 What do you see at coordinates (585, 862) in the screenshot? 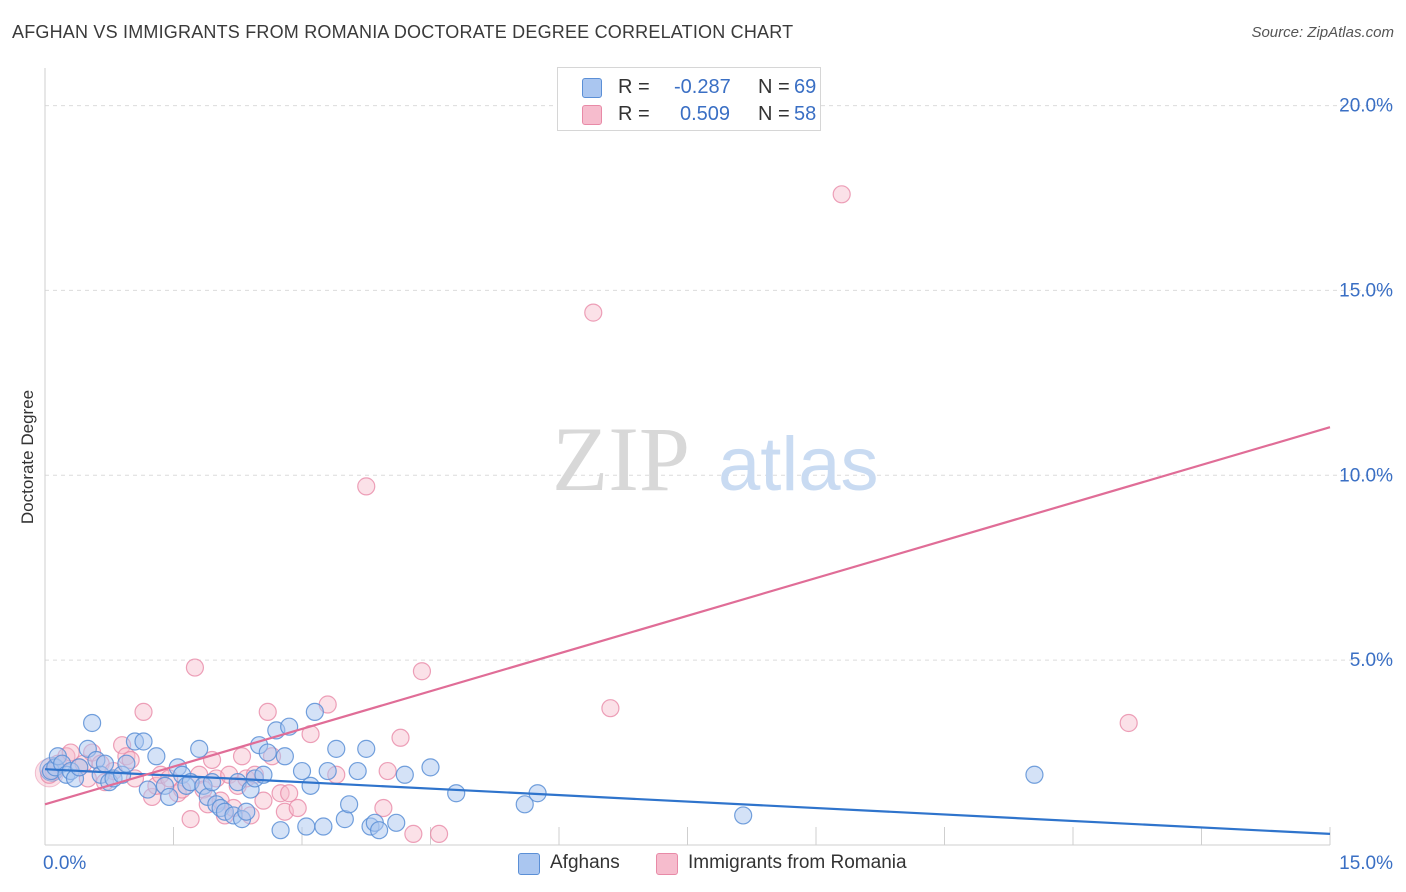
I see `legend-label: Afghans` at bounding box center [585, 862].